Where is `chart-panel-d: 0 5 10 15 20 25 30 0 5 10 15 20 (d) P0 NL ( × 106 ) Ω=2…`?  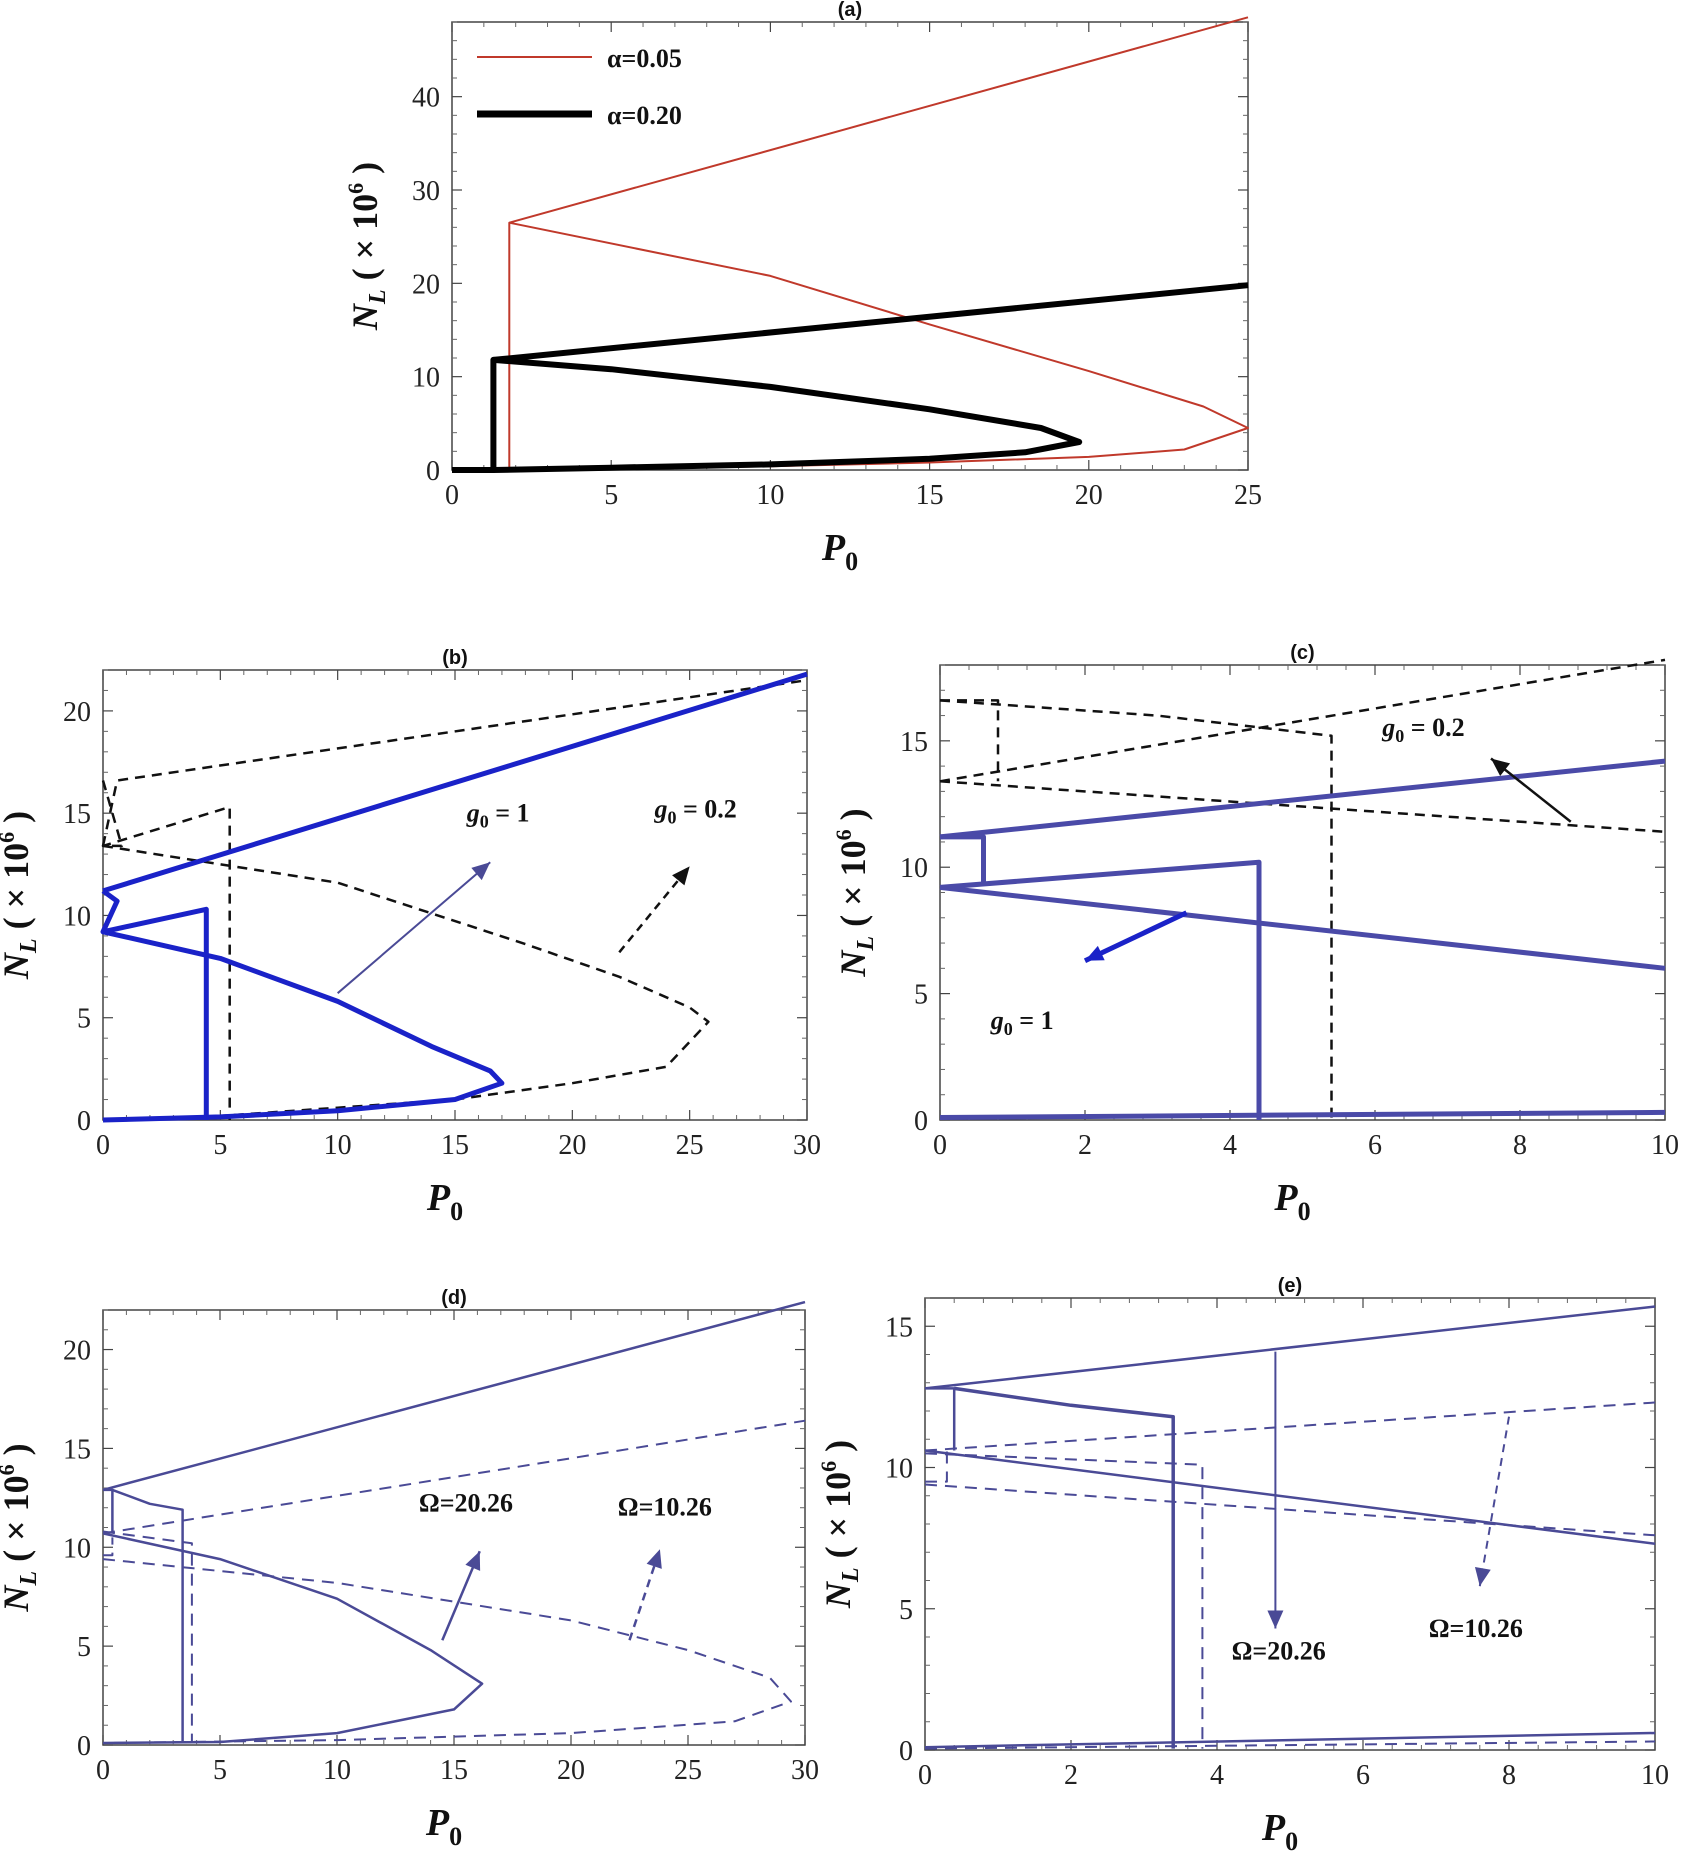
chart-panel-d: 0 5 10 15 20 25 30 0 5 10 15 20 (d) P0 NL ( × 106 ) Ω=2… is located at coordinates (409, 1569).